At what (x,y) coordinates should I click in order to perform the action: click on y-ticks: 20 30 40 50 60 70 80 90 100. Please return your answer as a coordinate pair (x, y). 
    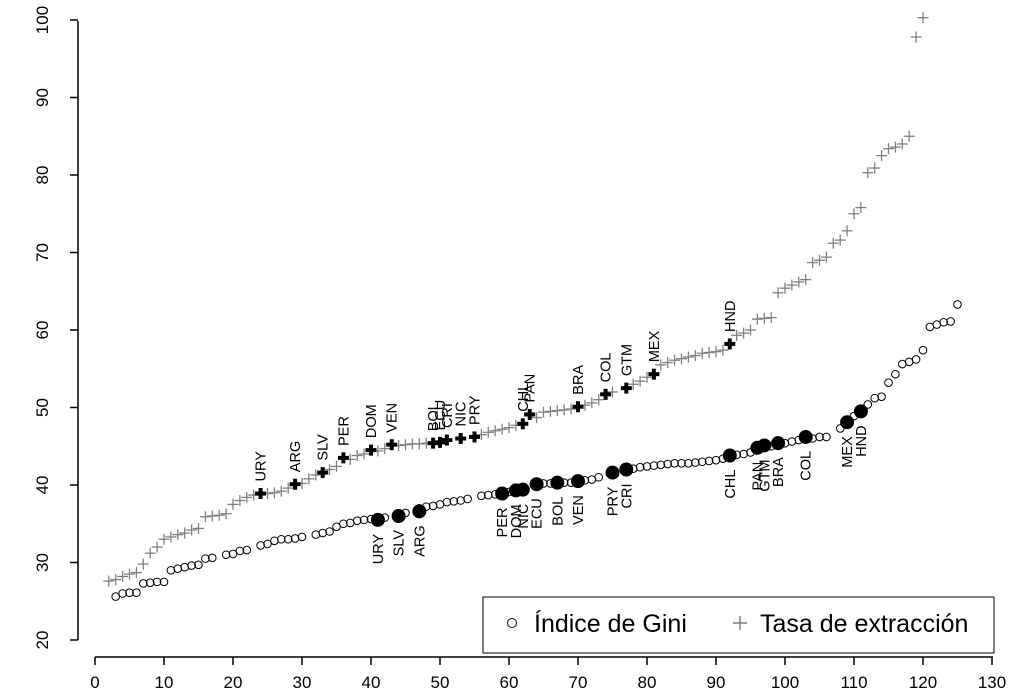
    Looking at the image, I should click on (55, 328).